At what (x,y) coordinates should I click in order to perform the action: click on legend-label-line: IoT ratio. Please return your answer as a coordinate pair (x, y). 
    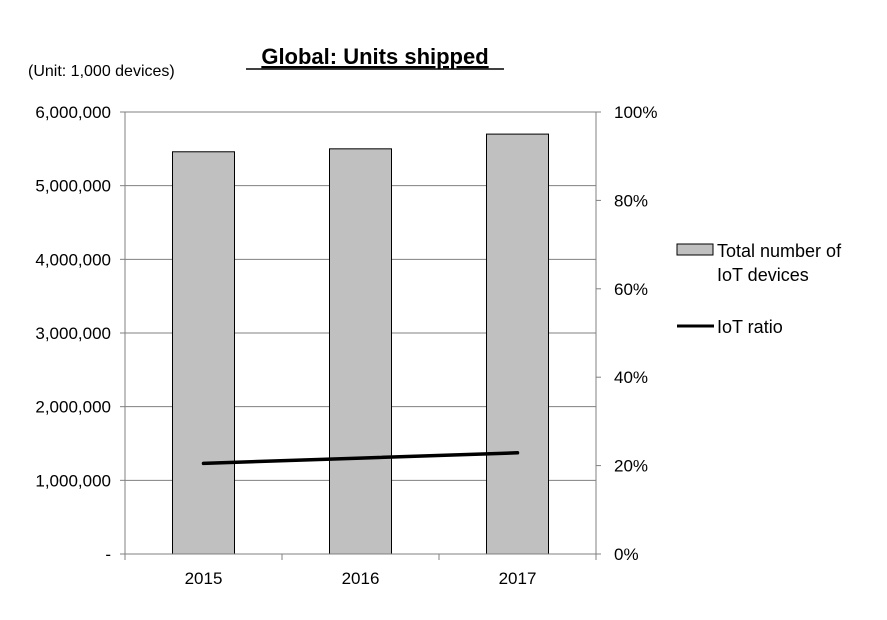
    Looking at the image, I should click on (750, 327).